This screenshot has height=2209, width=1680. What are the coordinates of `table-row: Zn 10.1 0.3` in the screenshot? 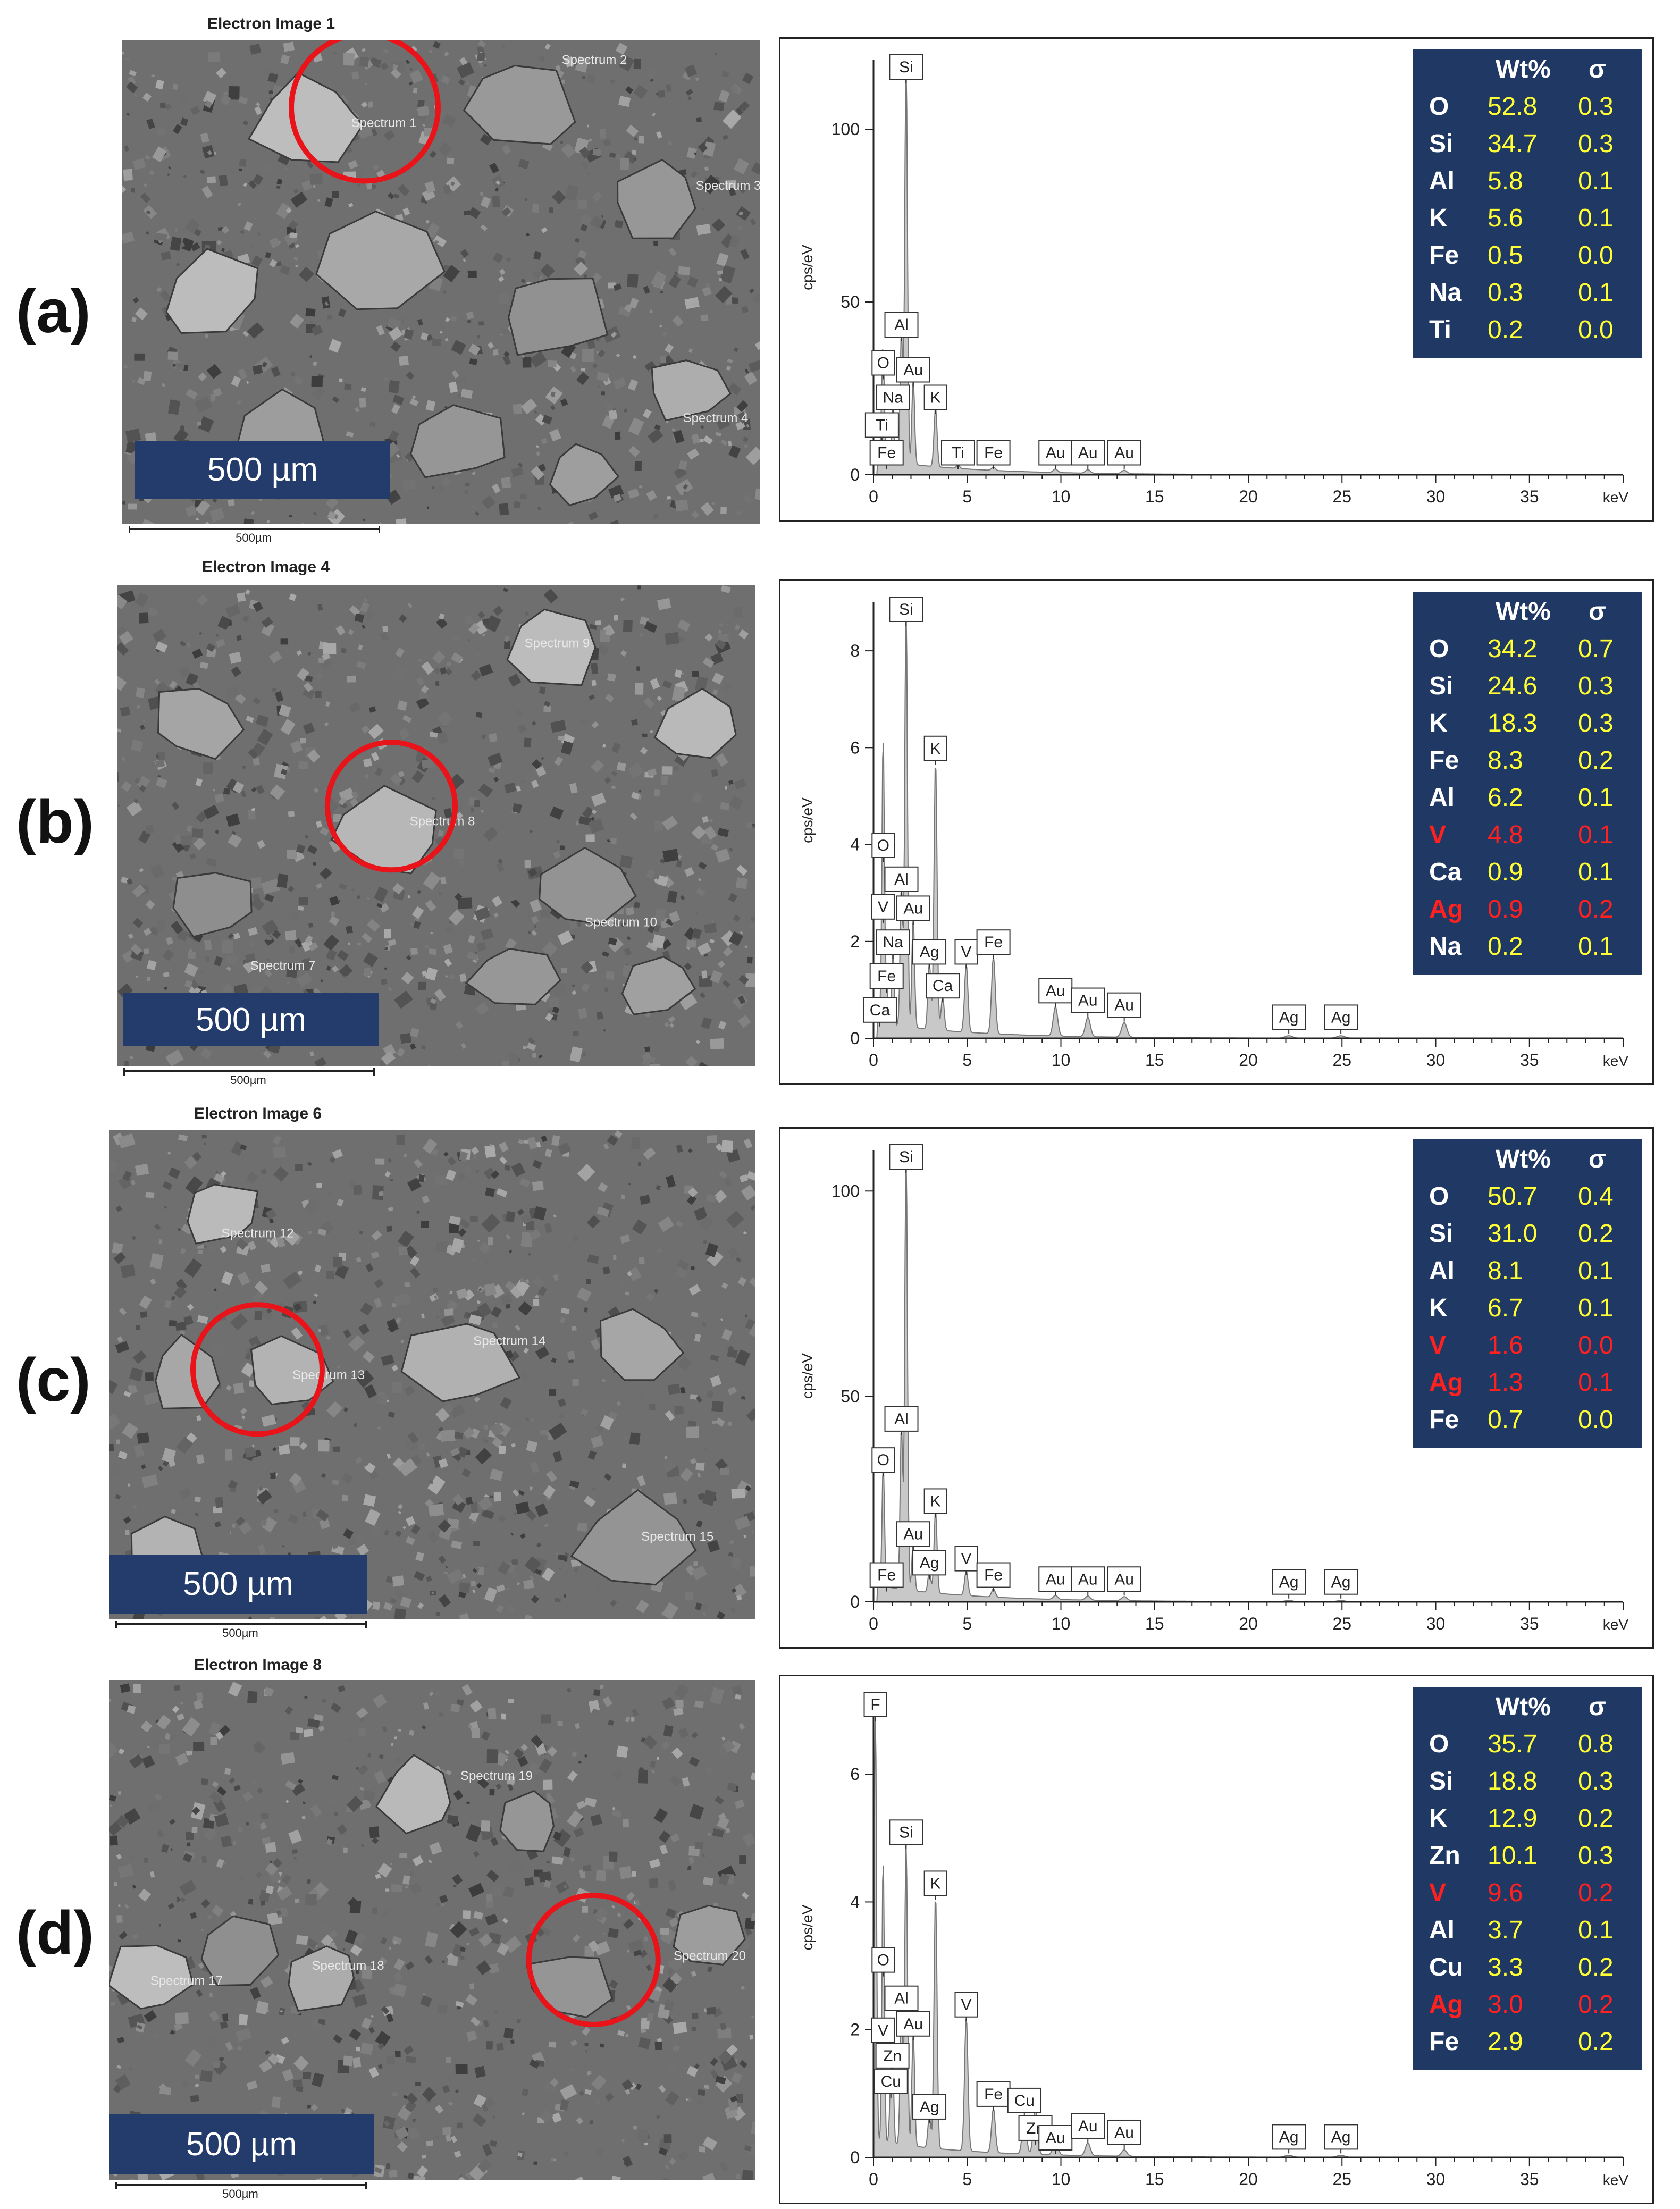 It's located at (1527, 1860).